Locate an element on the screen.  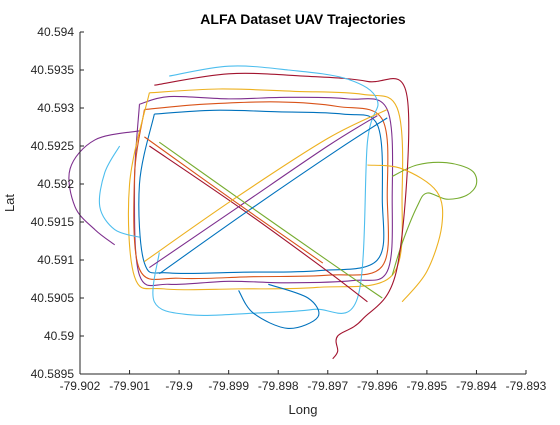
x-tick-label: -79.899 is located at coordinates (228, 386).